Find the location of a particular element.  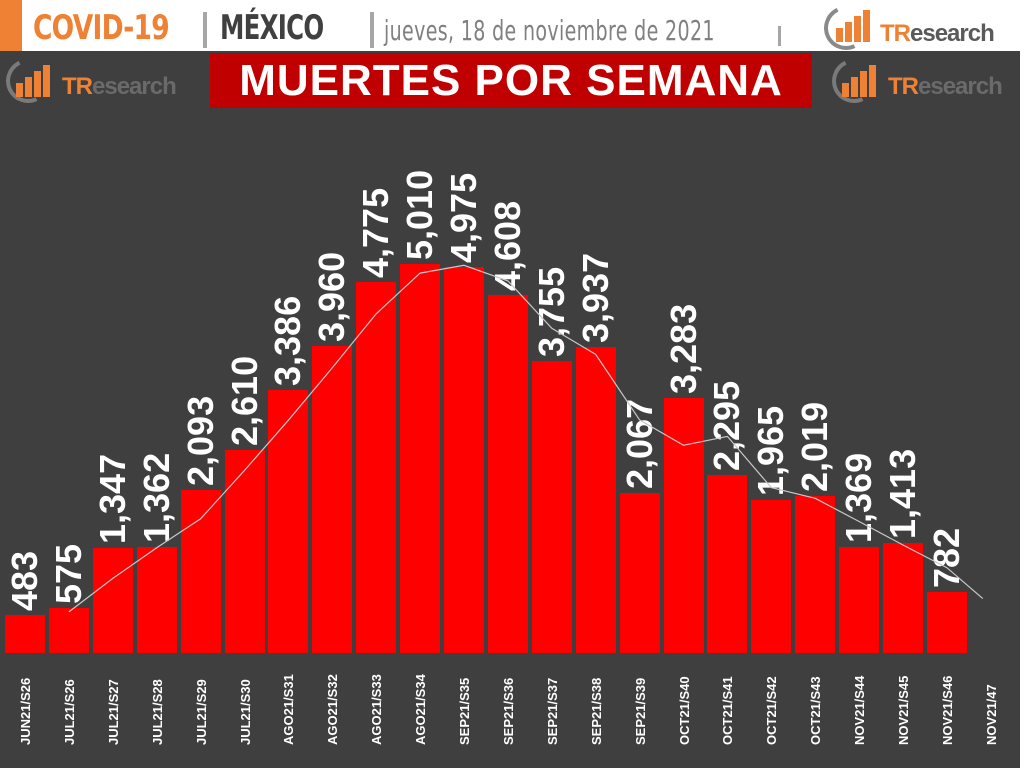

tresearch-logo-header: TResearch is located at coordinates (919, 28).